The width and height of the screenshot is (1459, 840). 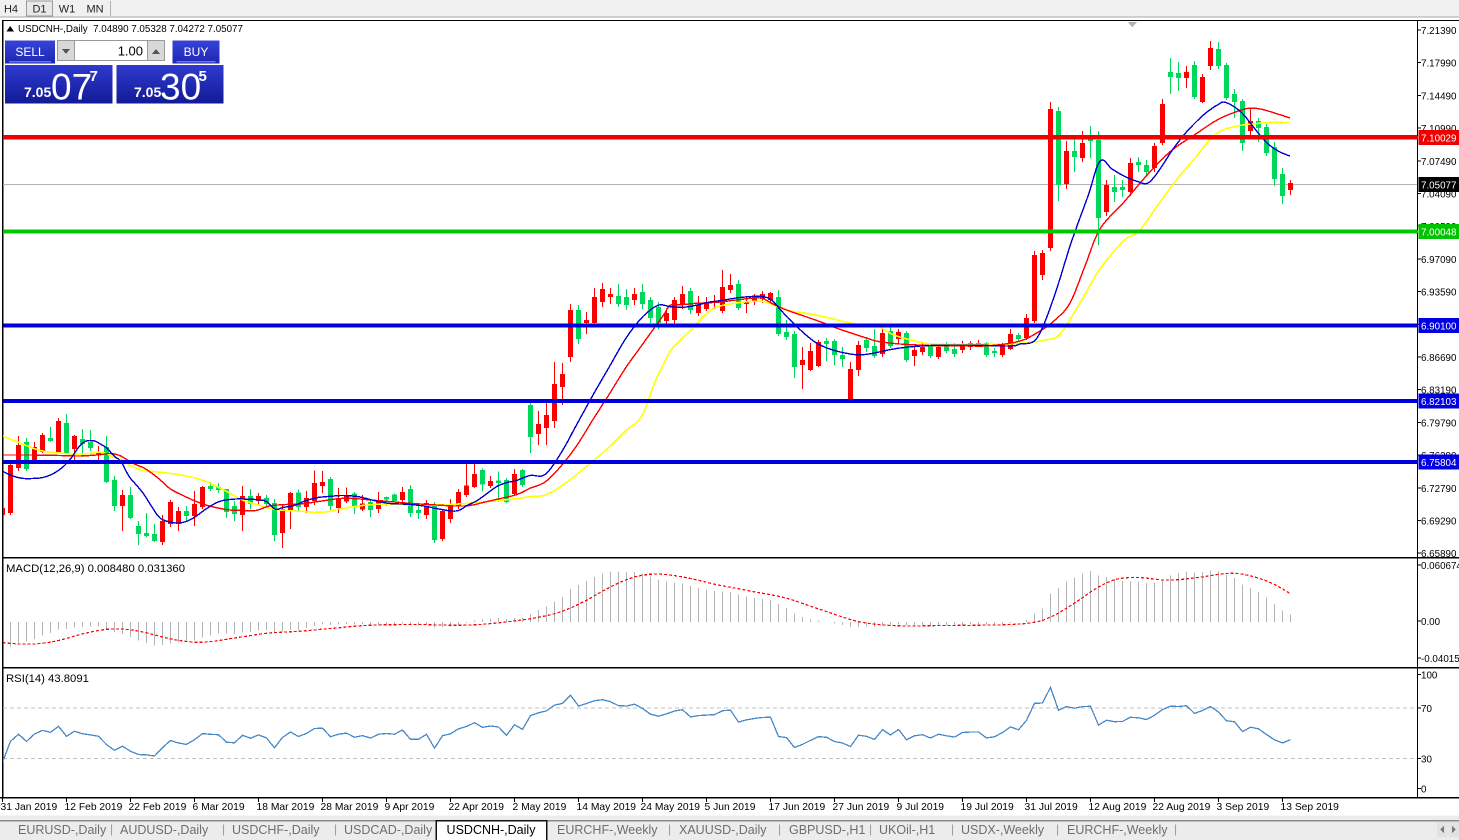 What do you see at coordinates (671, 807) in the screenshot?
I see `svg-text: 24 May 2019` at bounding box center [671, 807].